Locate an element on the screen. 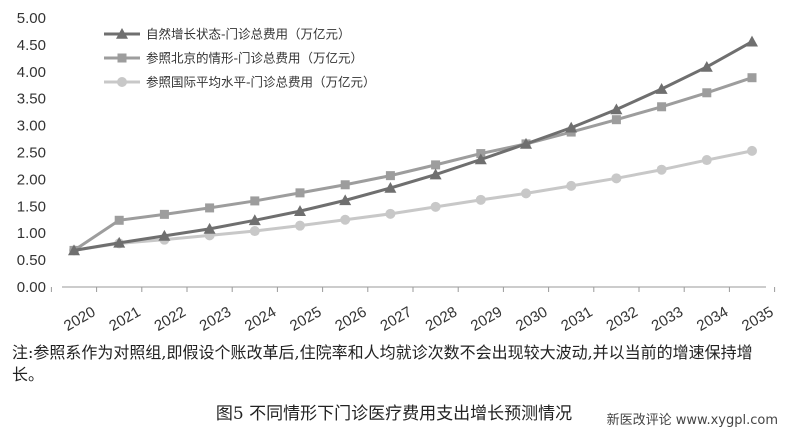  x-tick-label: 2025 is located at coordinates (305, 318).